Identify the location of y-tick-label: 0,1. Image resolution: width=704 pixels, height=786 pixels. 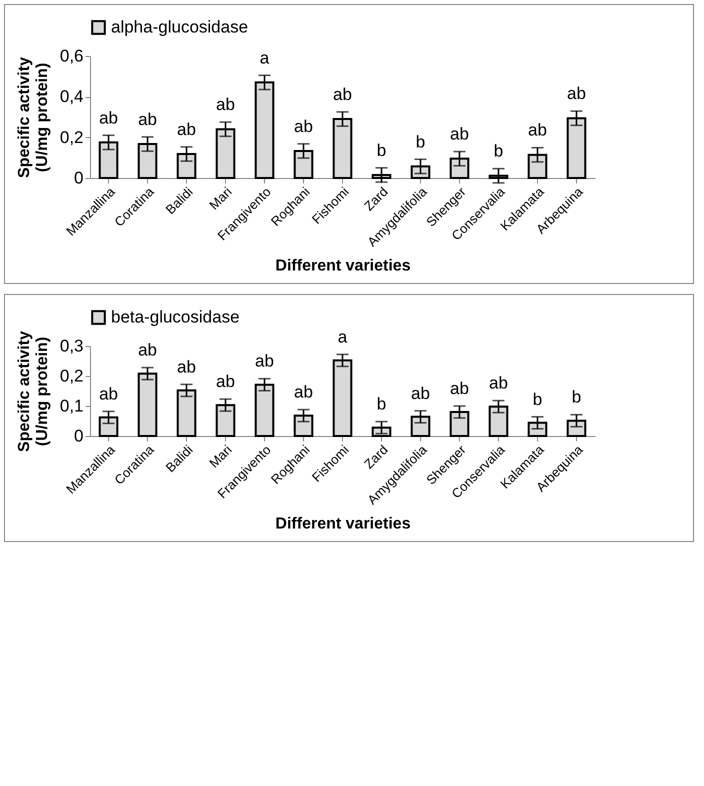
(72, 406).